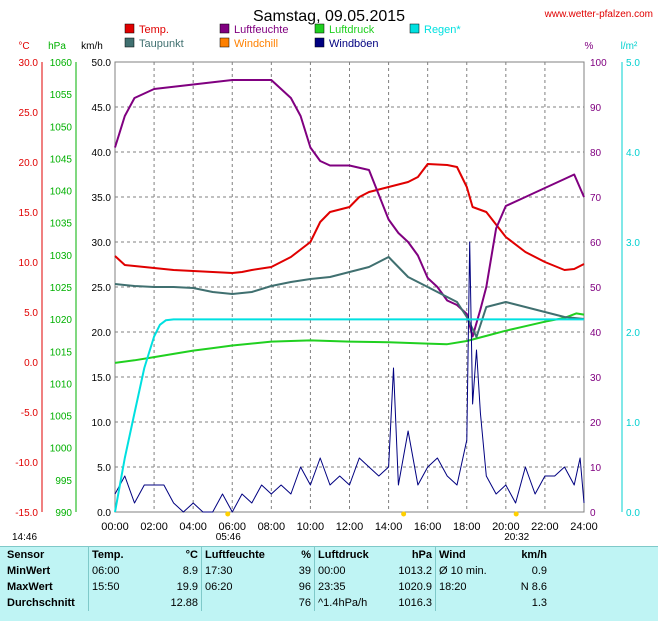 The height and width of the screenshot is (621, 658). Describe the element at coordinates (261, 30) in the screenshot. I see `legend-label: Luftfeuchte` at that location.